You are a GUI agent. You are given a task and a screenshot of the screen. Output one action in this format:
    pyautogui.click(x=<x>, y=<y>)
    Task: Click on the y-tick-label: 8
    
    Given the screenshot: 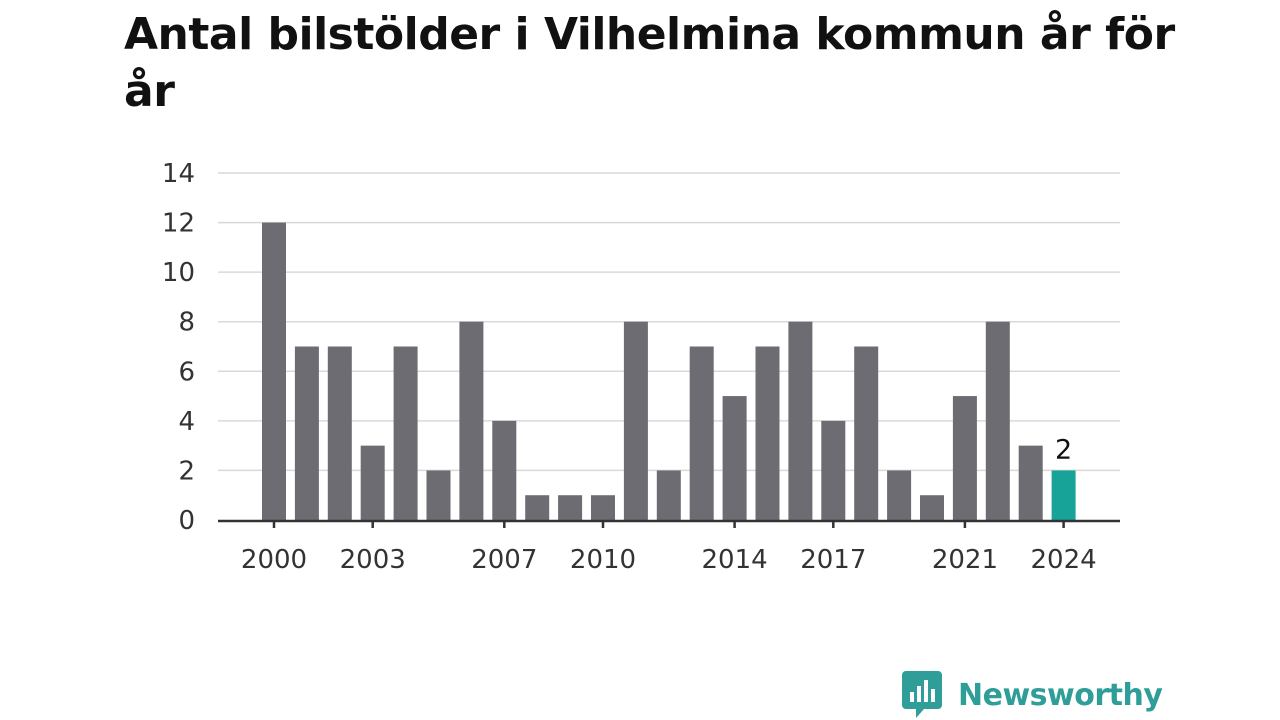 What is the action you would take?
    pyautogui.click(x=186, y=323)
    